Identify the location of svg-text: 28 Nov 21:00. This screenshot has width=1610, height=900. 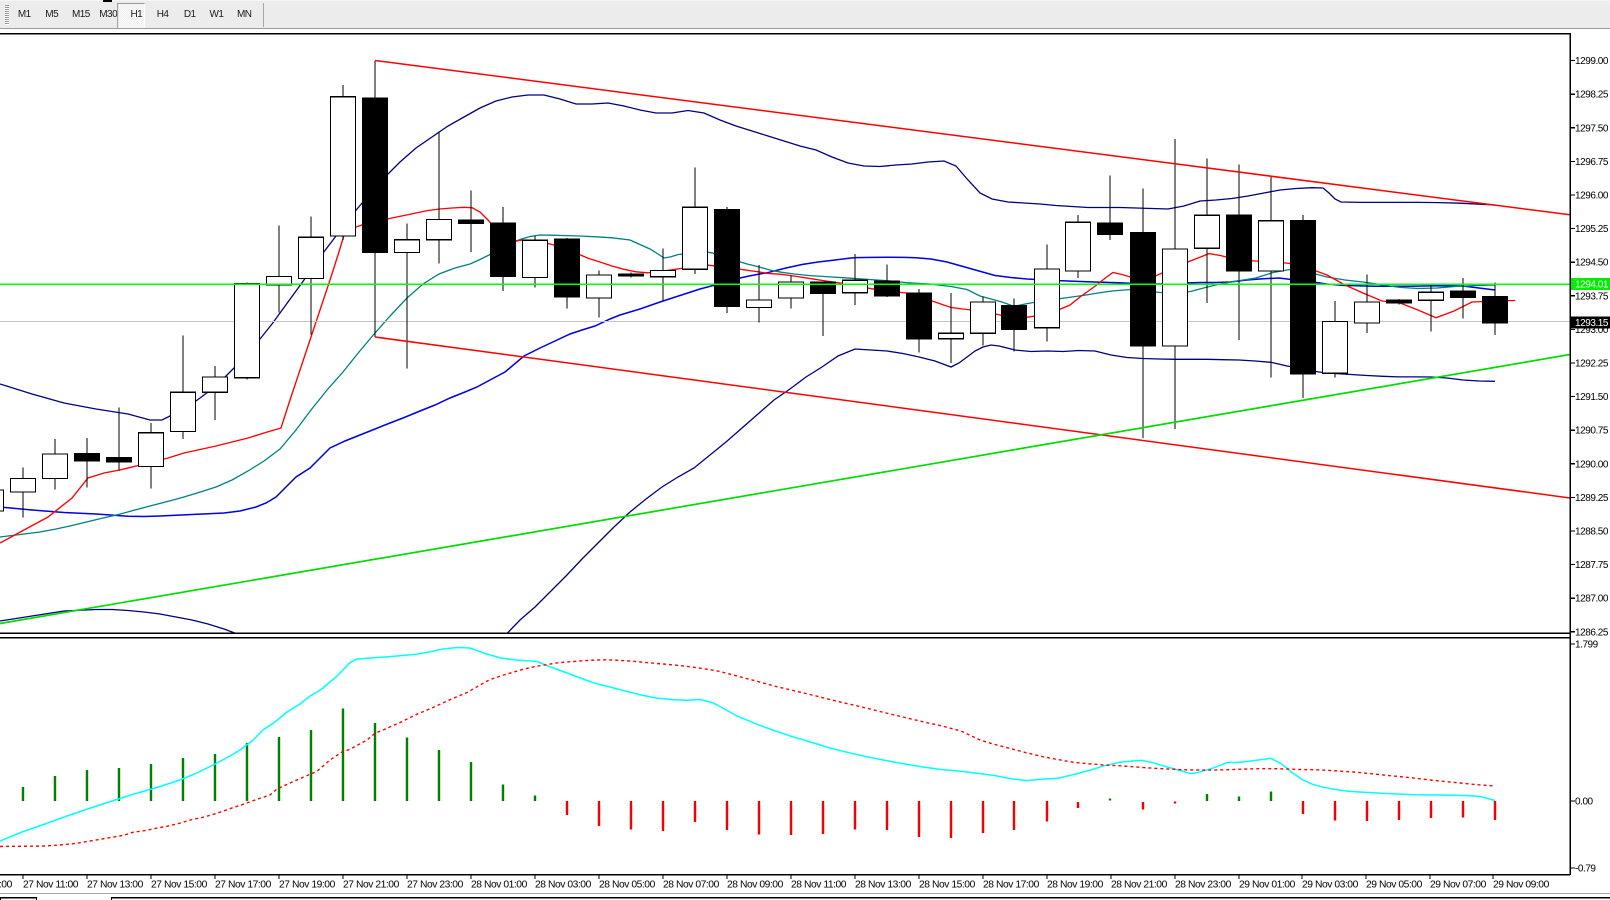
(1139, 885).